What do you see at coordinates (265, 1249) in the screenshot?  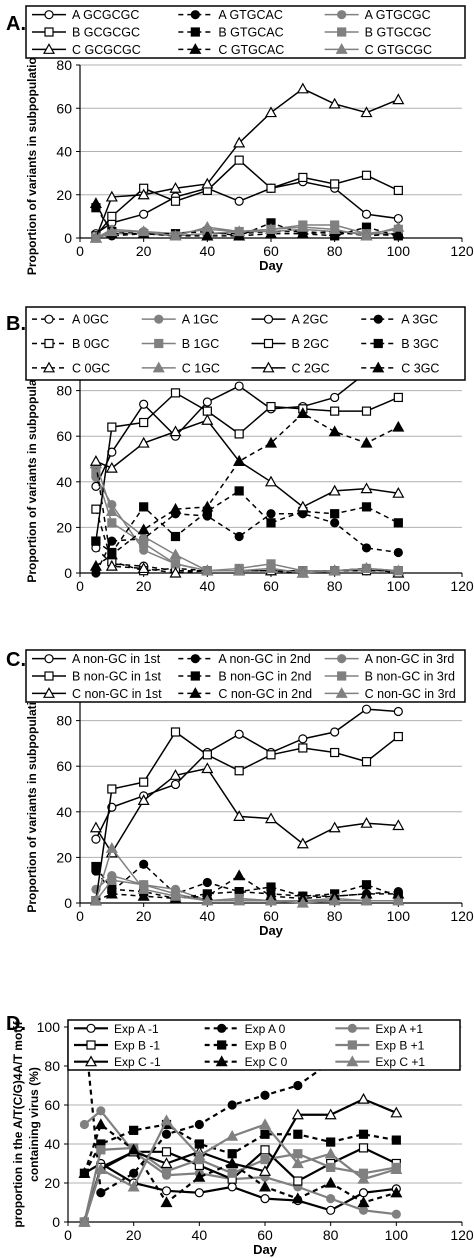 I see `x-axis-label: Day` at bounding box center [265, 1249].